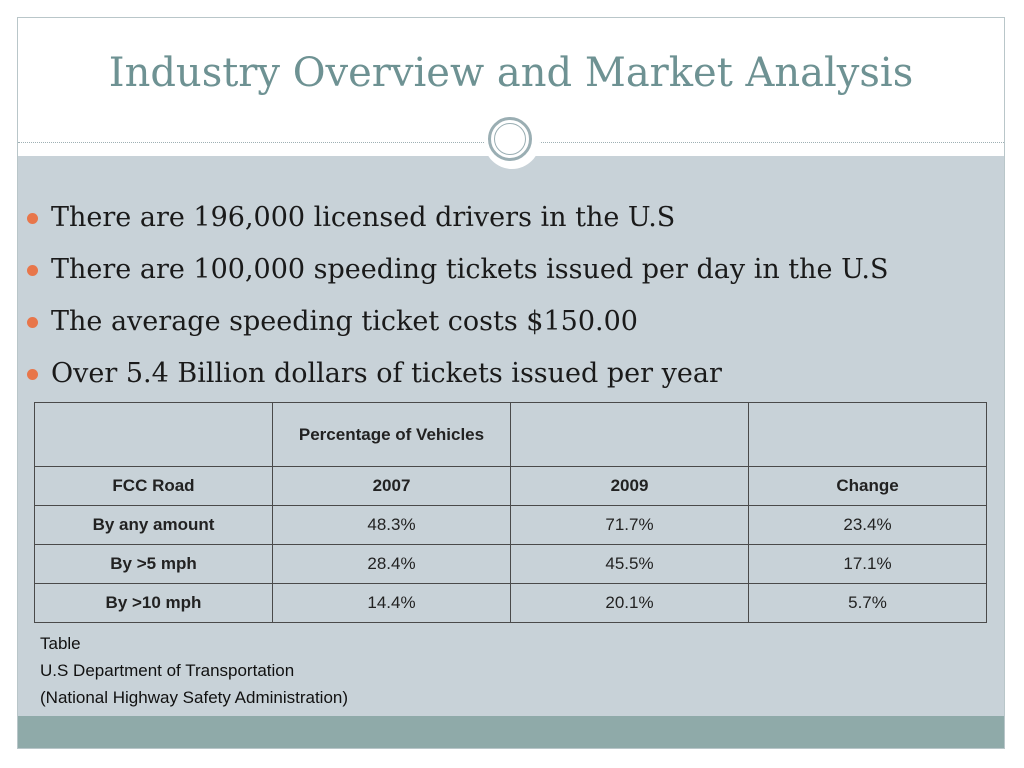 The width and height of the screenshot is (1024, 768). I want to click on table-group-header-row: Percentage of Vehicles, so click(510, 434).